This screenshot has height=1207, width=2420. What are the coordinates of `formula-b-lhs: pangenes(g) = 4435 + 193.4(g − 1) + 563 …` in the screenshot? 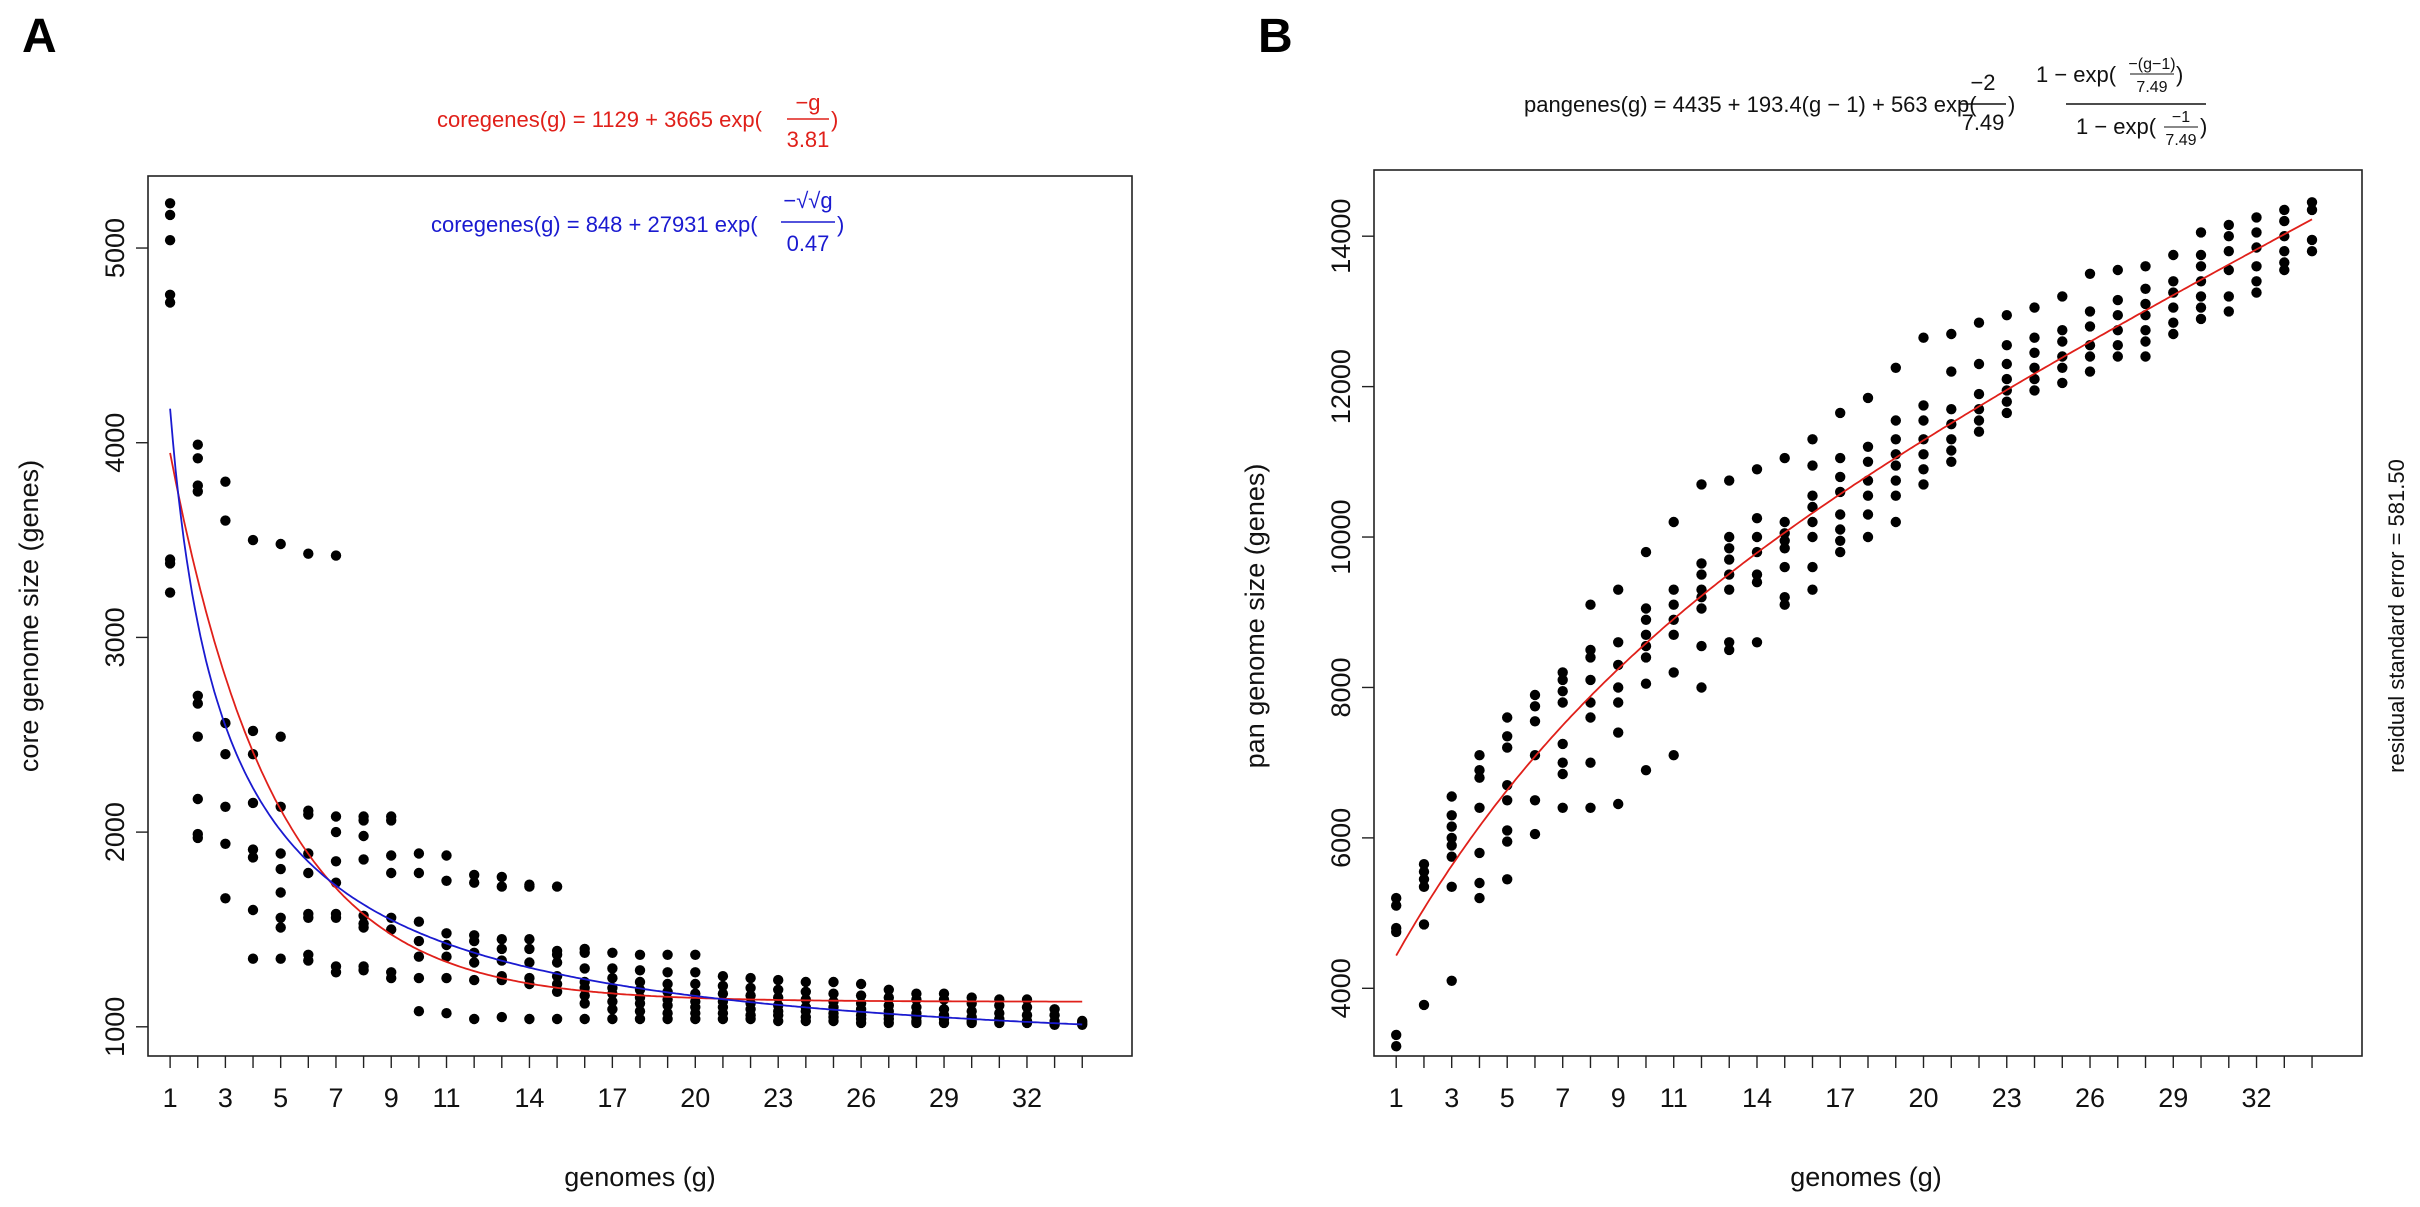 It's located at (1750, 104).